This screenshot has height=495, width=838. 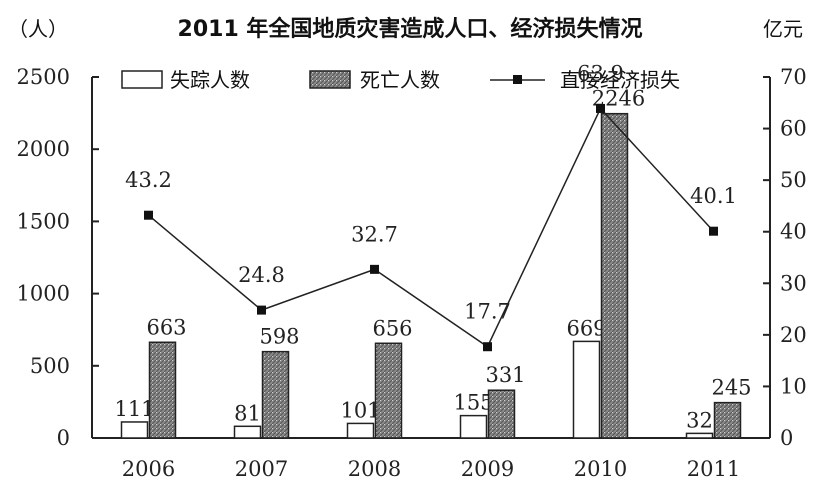 What do you see at coordinates (713, 469) in the screenshot?
I see `x-tick-label: 2011` at bounding box center [713, 469].